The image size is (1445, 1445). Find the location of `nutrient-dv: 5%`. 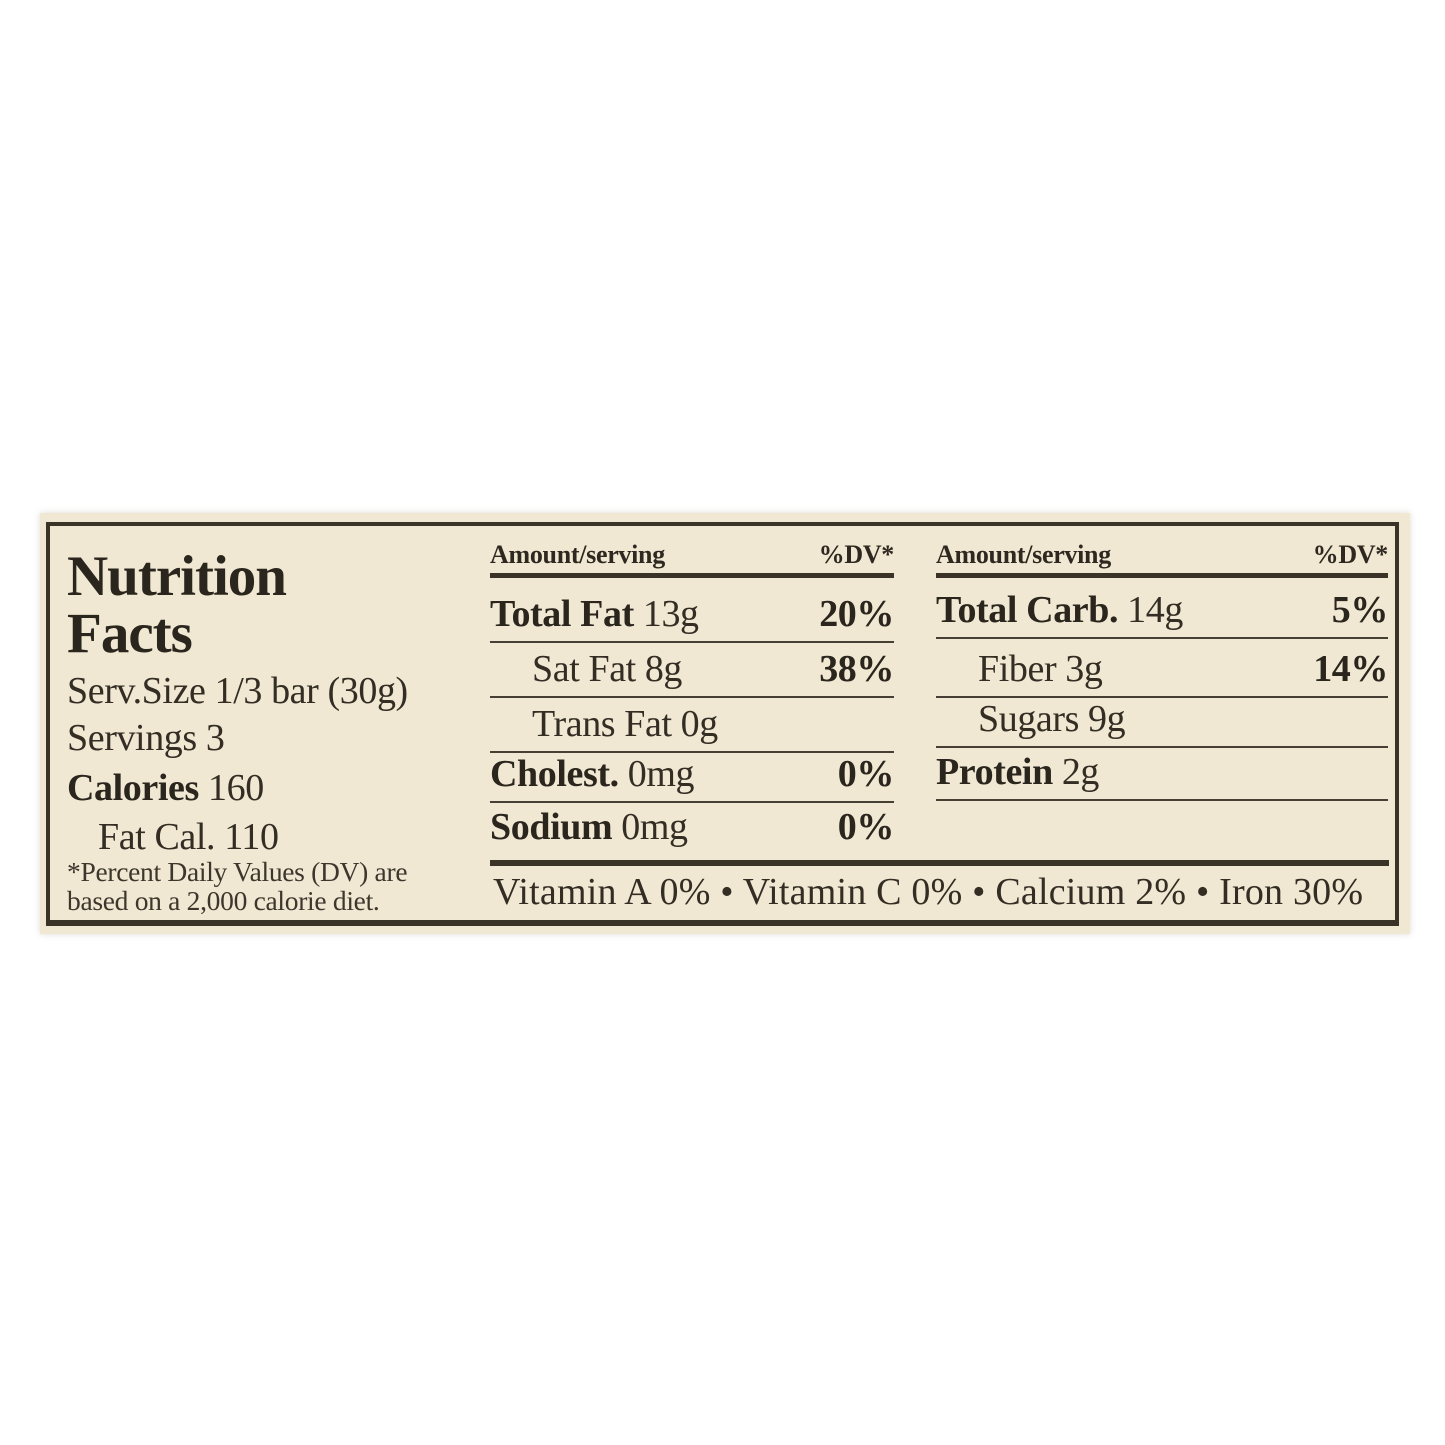

nutrient-dv: 5% is located at coordinates (1360, 610).